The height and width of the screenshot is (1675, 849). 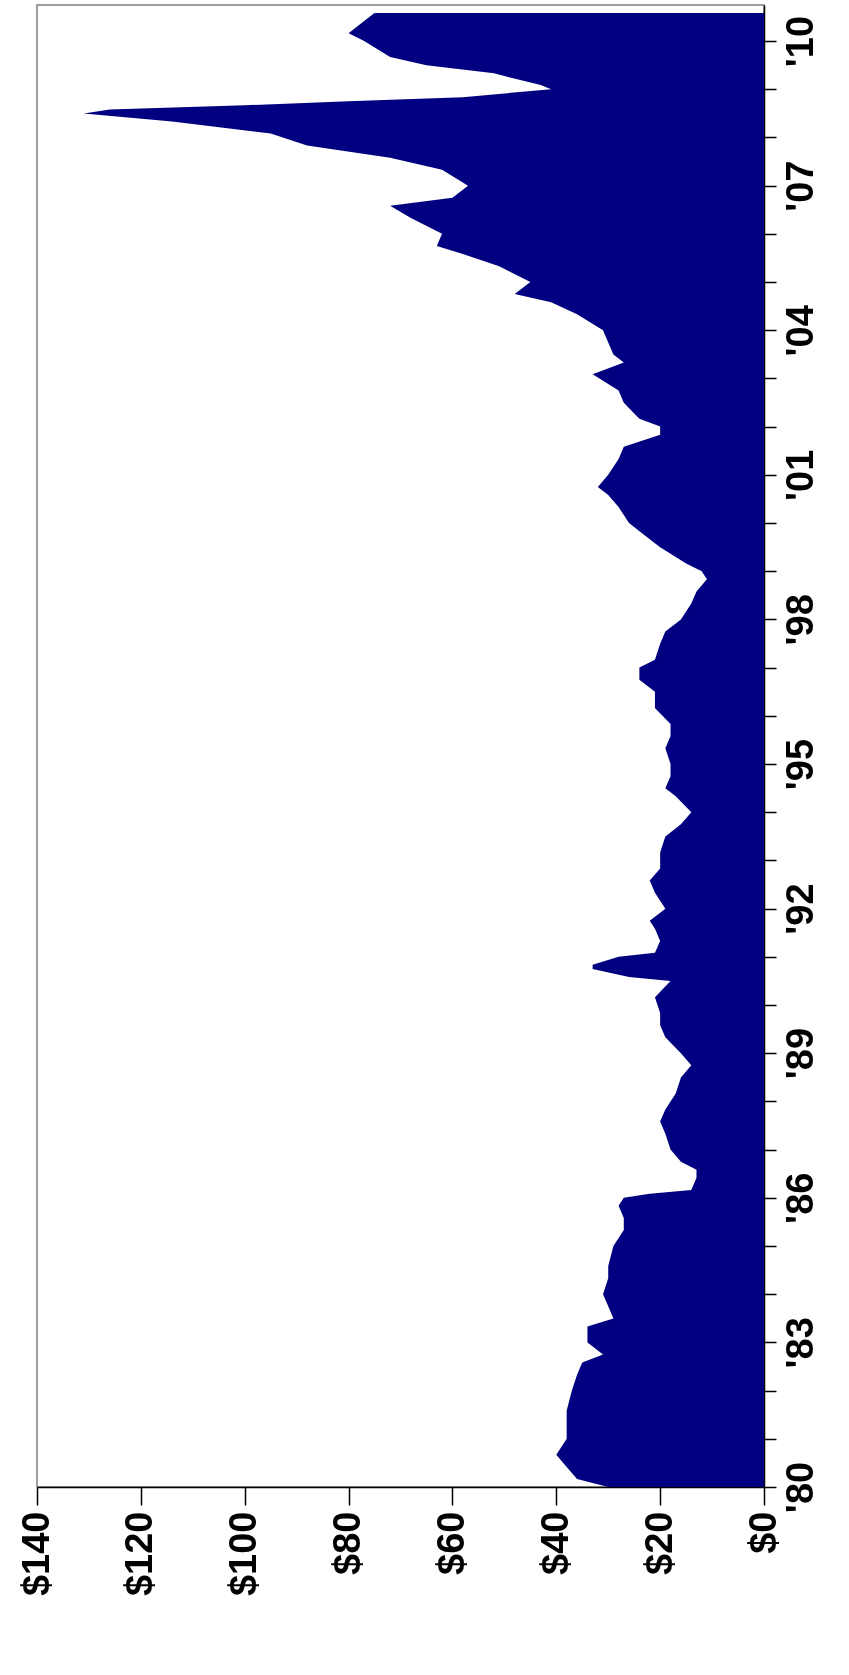 I want to click on x-tick-label: $40, so click(x=554, y=1543).